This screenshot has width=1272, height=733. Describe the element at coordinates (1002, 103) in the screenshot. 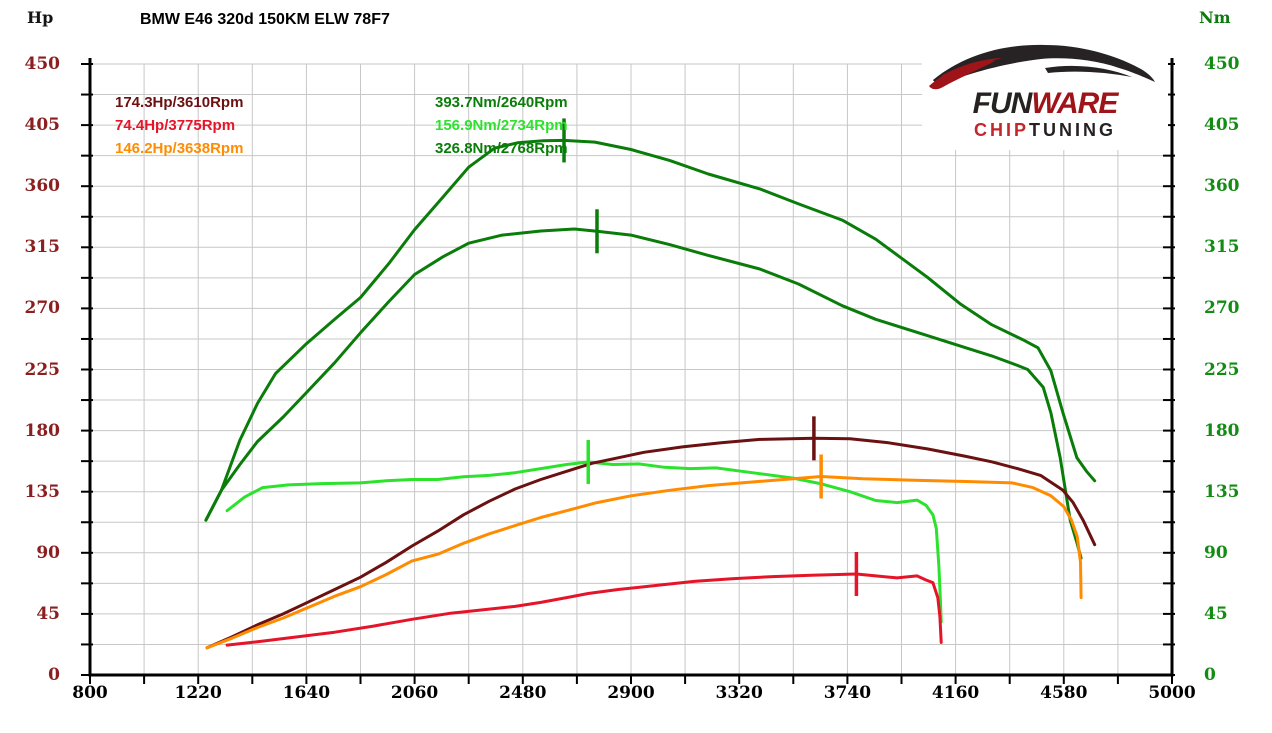

I see `logo-brand-fun: FUN` at that location.